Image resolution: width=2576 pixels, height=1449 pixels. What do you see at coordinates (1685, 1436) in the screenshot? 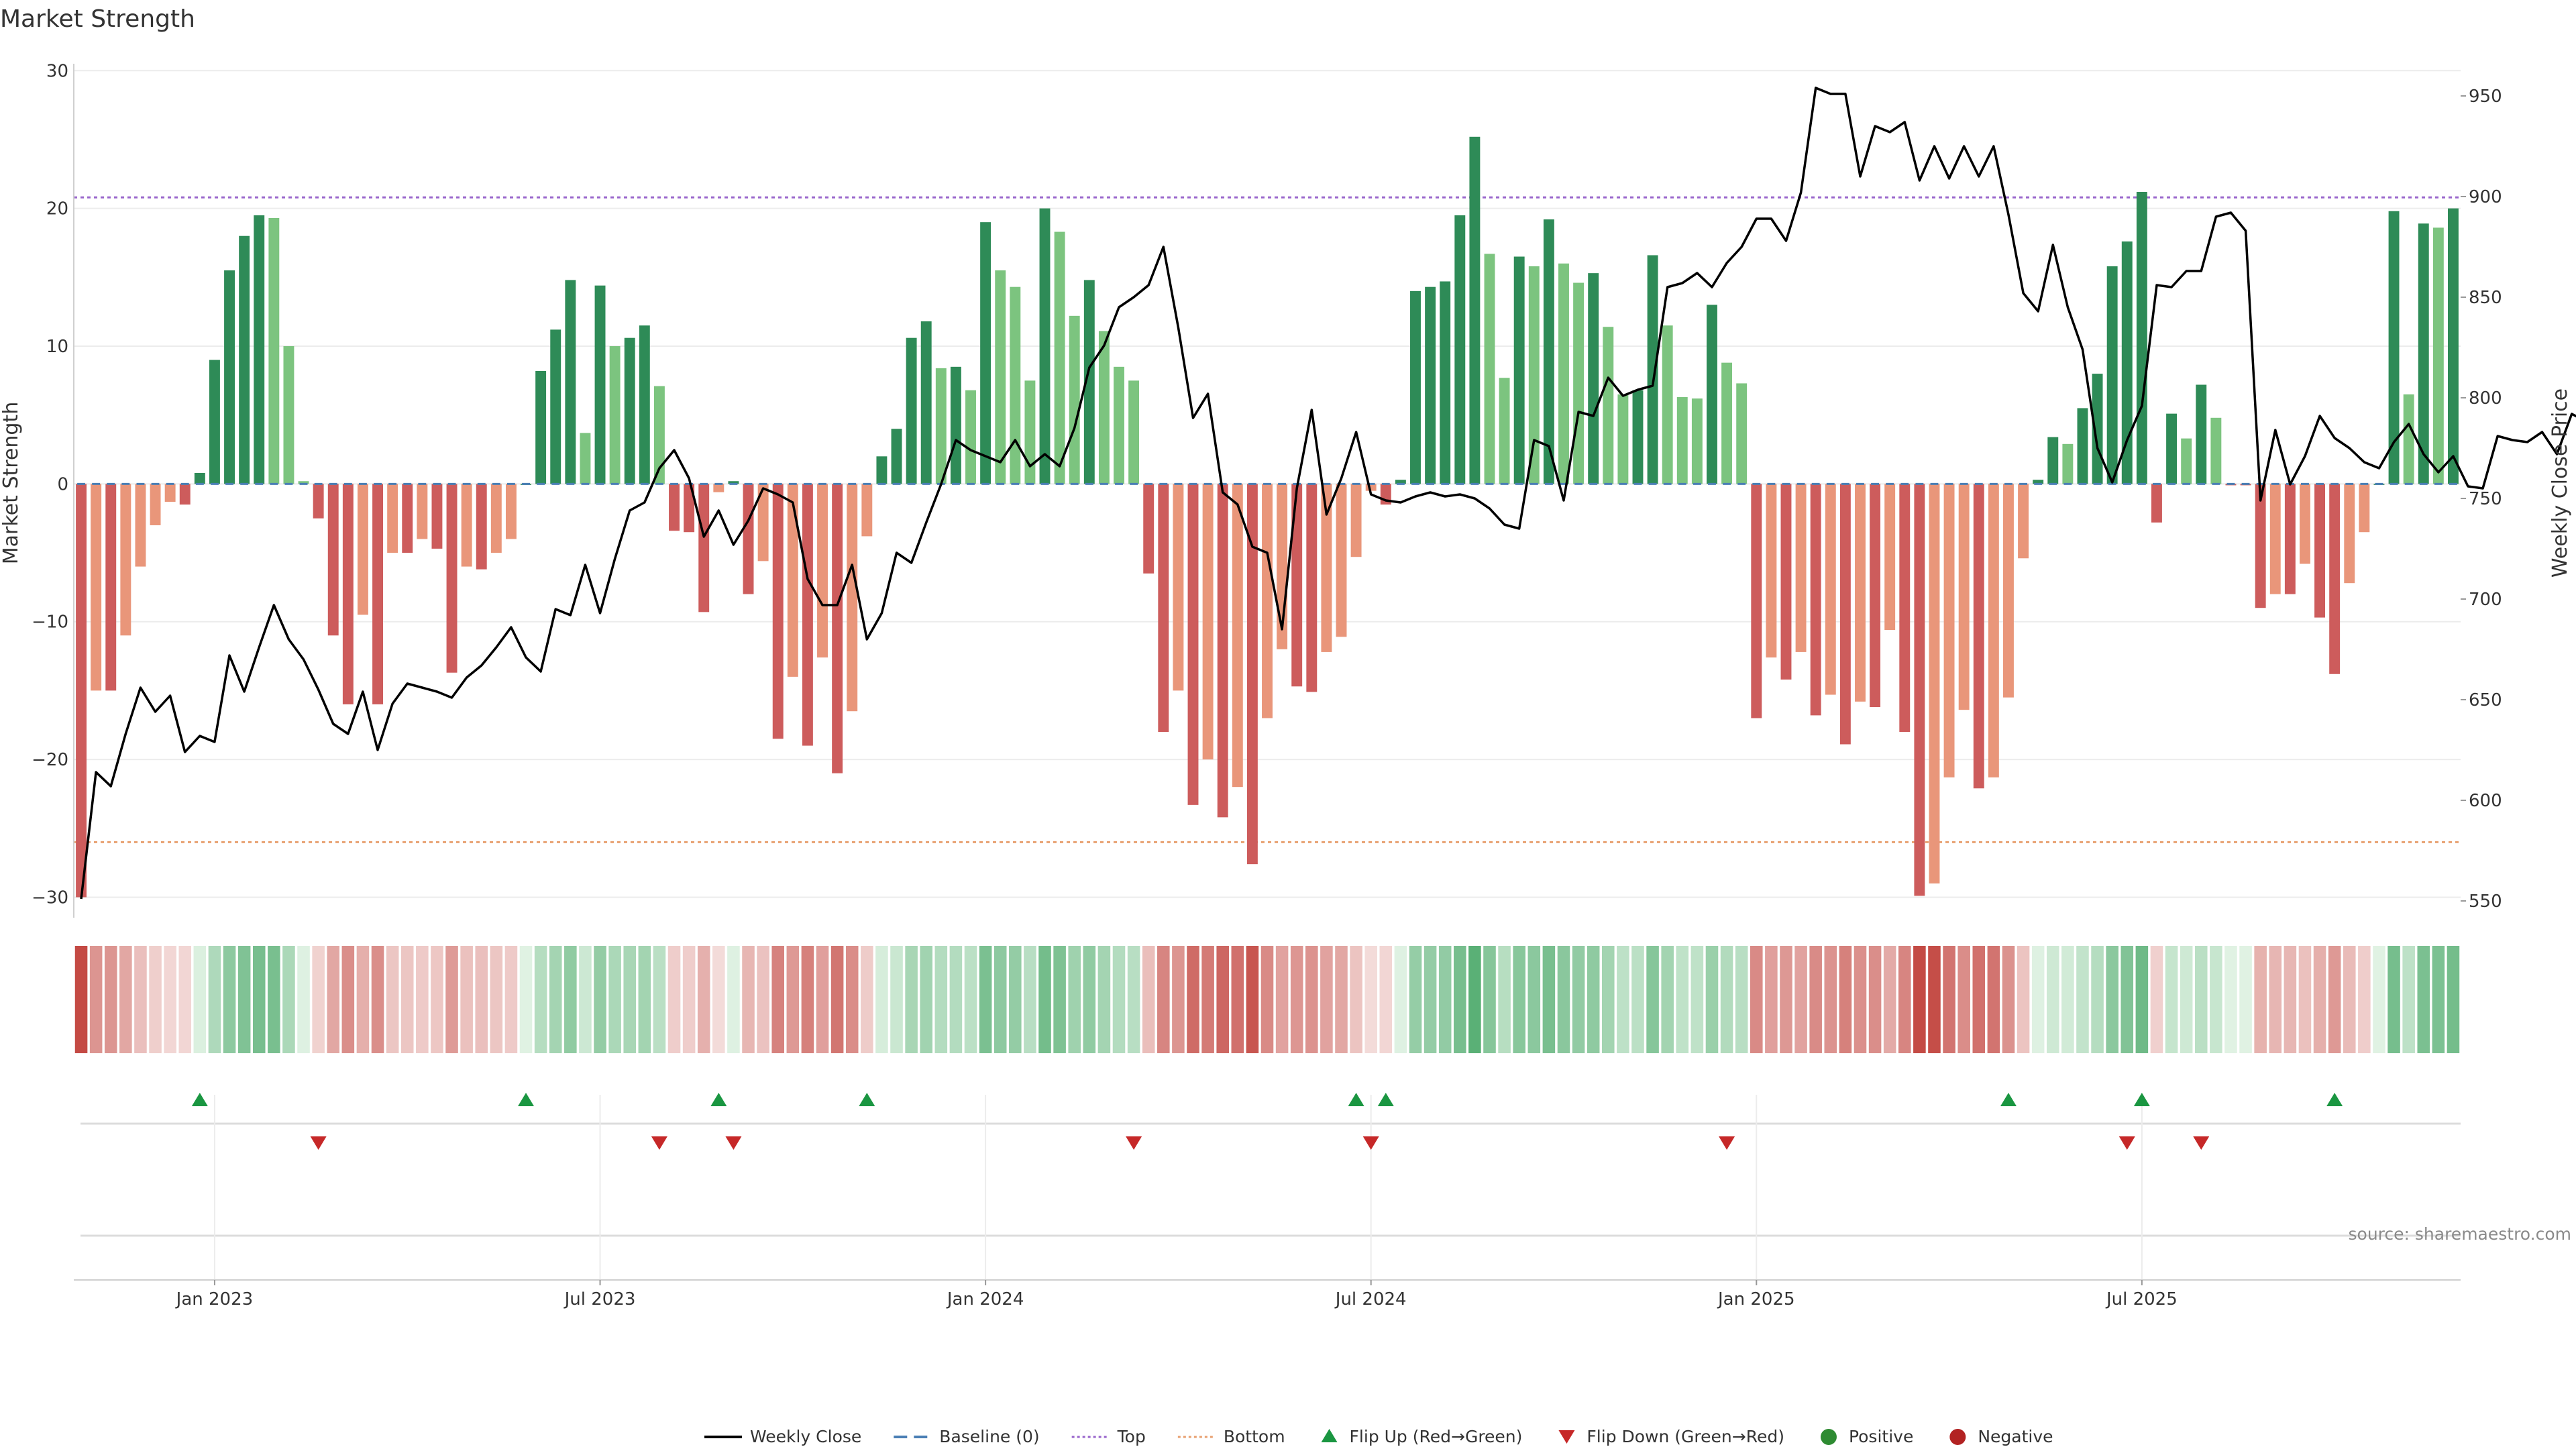
I see `legend-label: Flip Down (Green→Red)` at bounding box center [1685, 1436].